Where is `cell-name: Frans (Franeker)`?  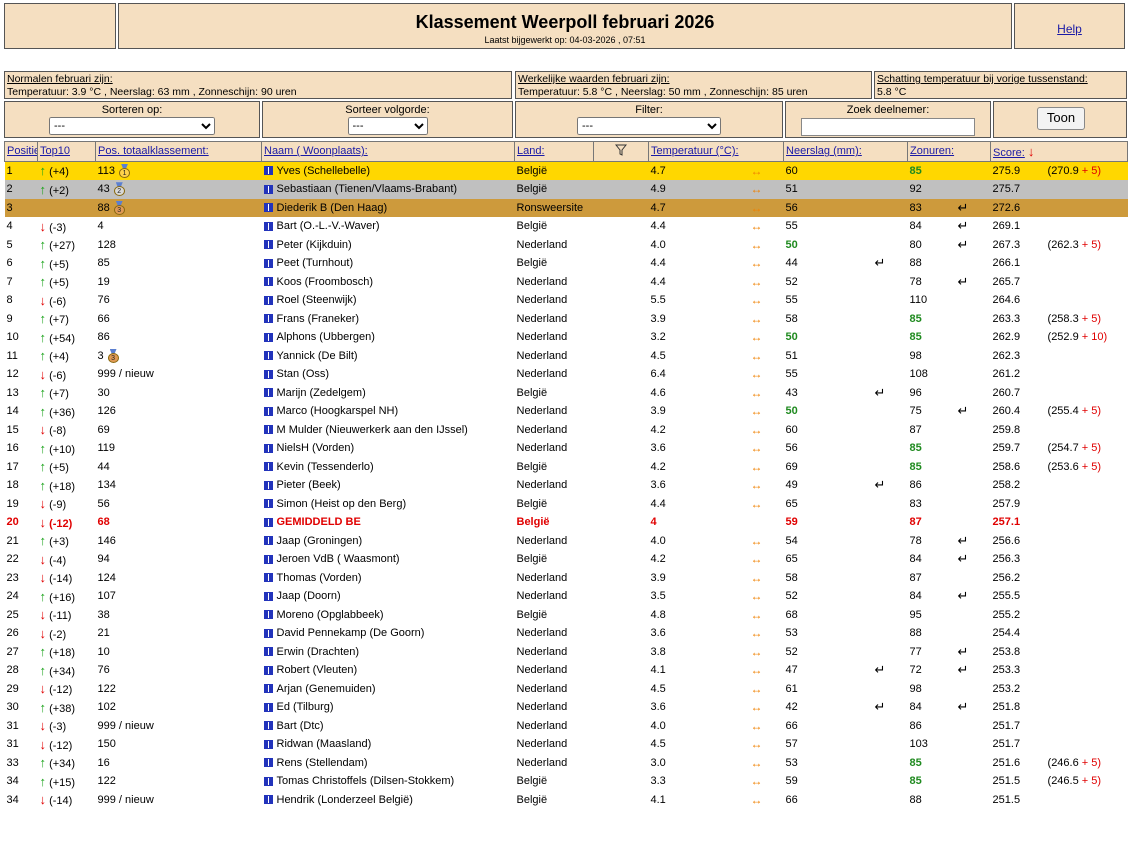
cell-name: Frans (Franeker) is located at coordinates (388, 319).